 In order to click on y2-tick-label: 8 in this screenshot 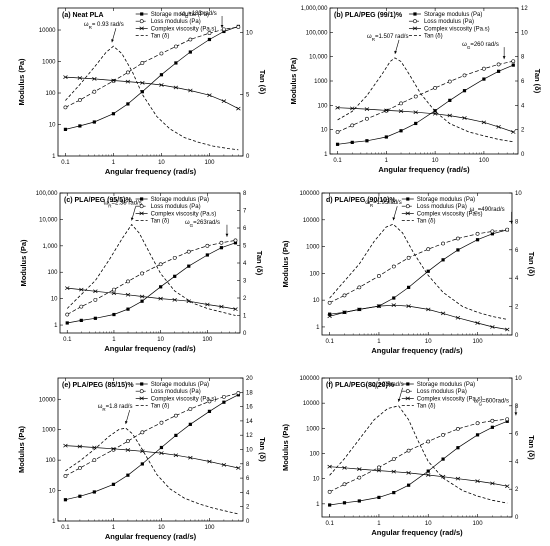, I will do `click(248, 465)`.